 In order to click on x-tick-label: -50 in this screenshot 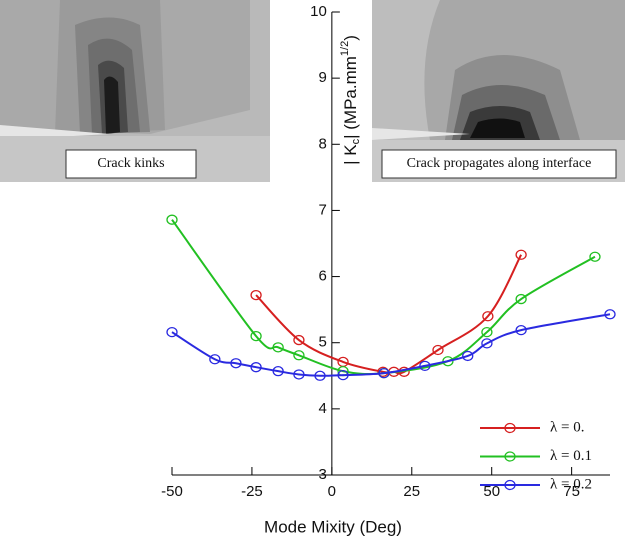, I will do `click(172, 491)`.